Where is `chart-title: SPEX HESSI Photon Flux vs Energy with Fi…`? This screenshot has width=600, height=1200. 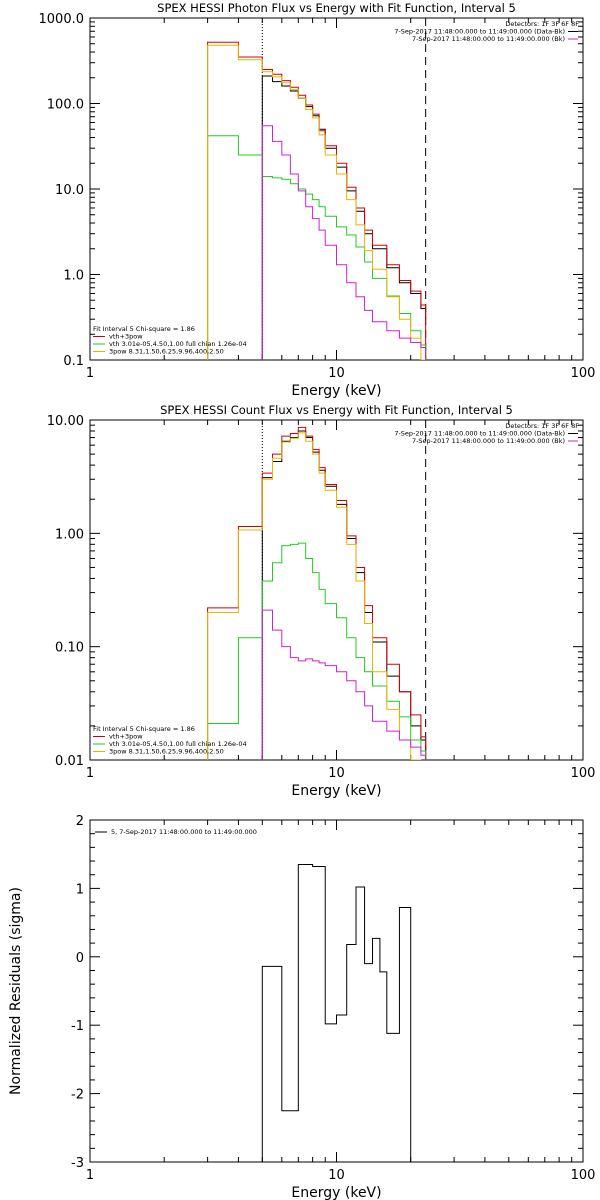
chart-title: SPEX HESSI Photon Flux vs Energy with Fi… is located at coordinates (336, 8).